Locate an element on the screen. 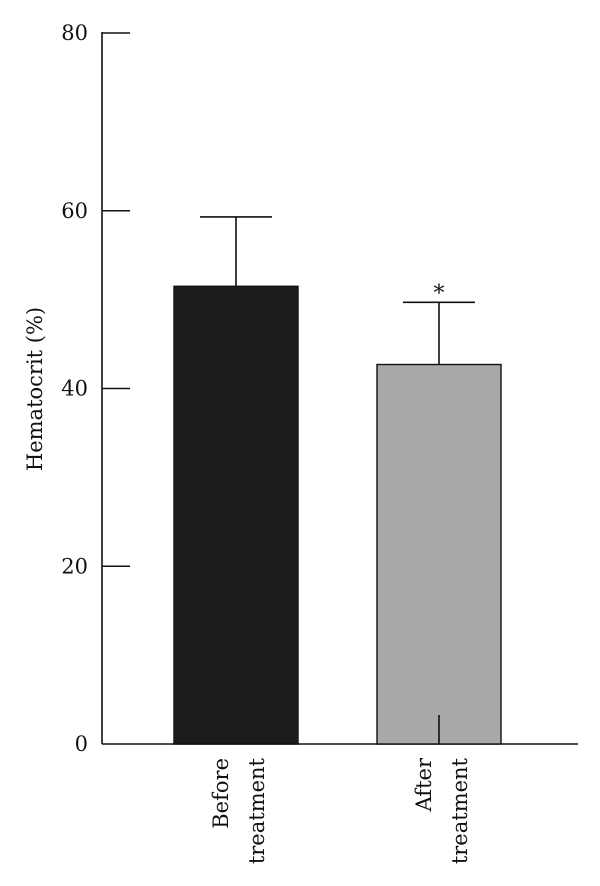 The image size is (600, 886). category-label: Before treatment is located at coordinates (239, 810).